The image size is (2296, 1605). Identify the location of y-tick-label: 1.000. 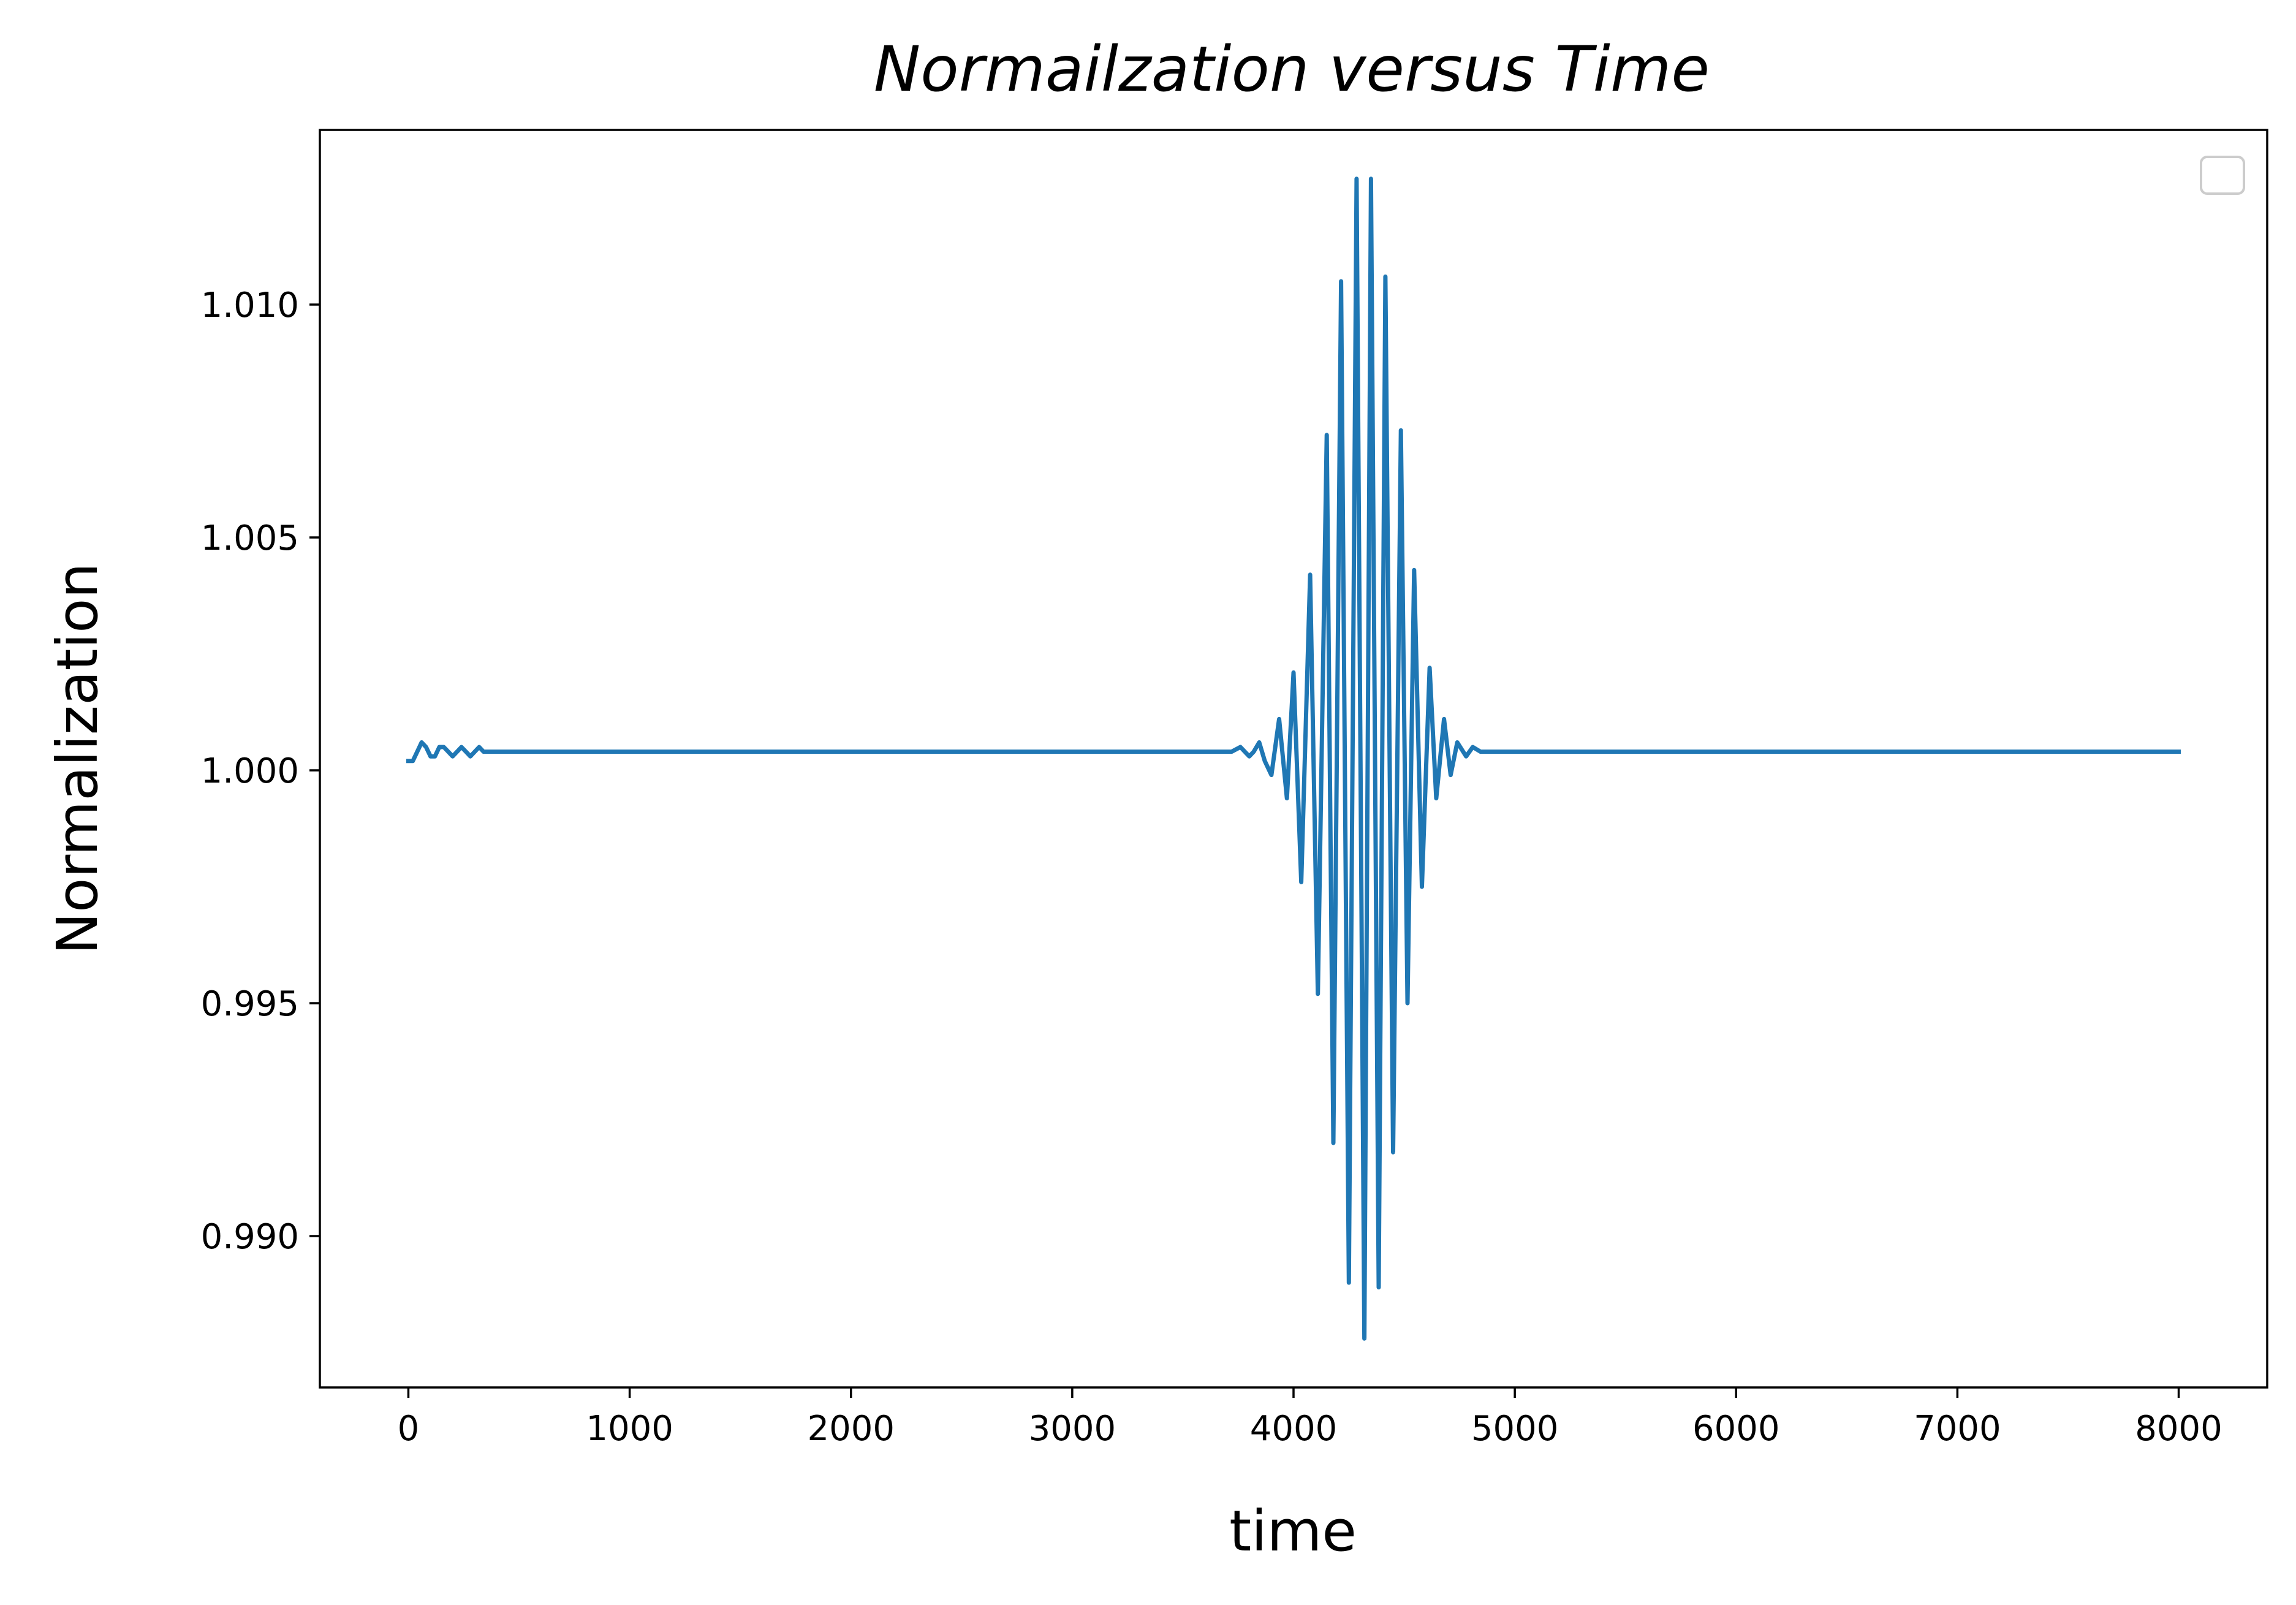
(250, 771).